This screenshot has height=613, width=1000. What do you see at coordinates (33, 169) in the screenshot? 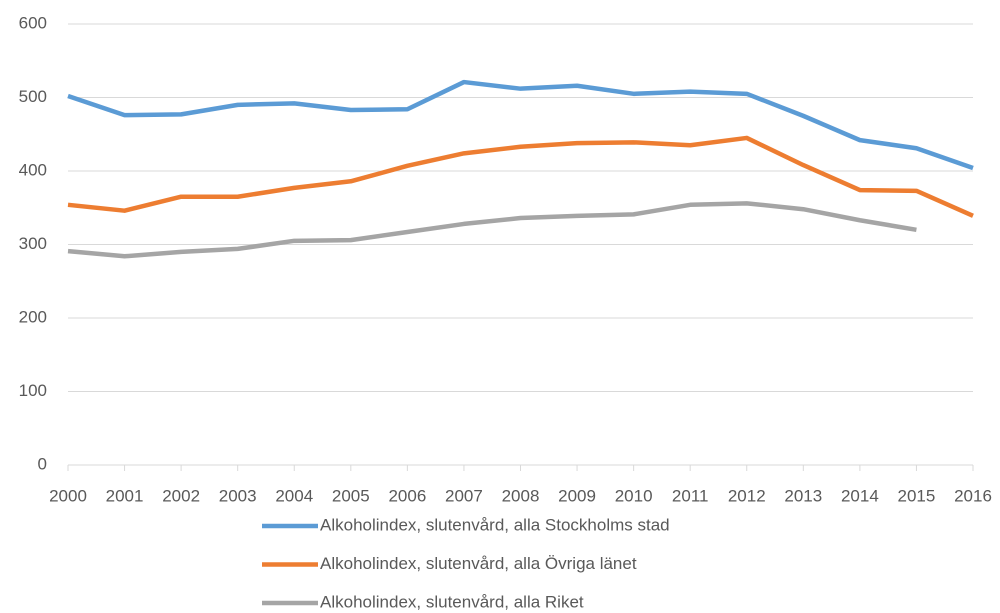
I see `y-tick-label: 400` at bounding box center [33, 169].